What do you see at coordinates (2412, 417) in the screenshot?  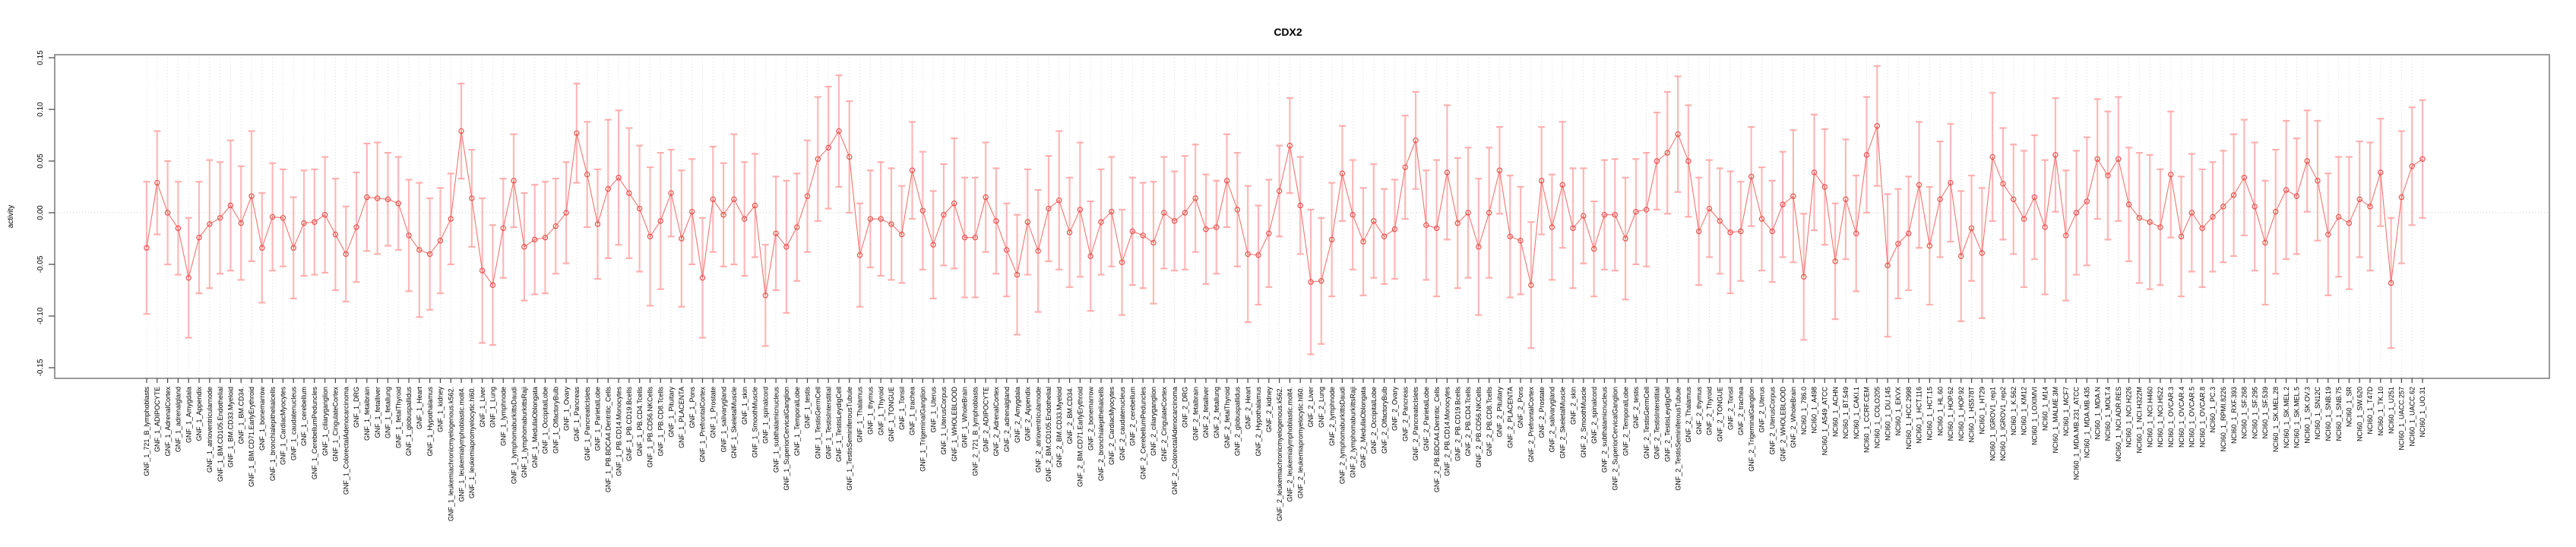 I see `x-axis-tick-label: NCI60_1_UACC.62` at bounding box center [2412, 417].